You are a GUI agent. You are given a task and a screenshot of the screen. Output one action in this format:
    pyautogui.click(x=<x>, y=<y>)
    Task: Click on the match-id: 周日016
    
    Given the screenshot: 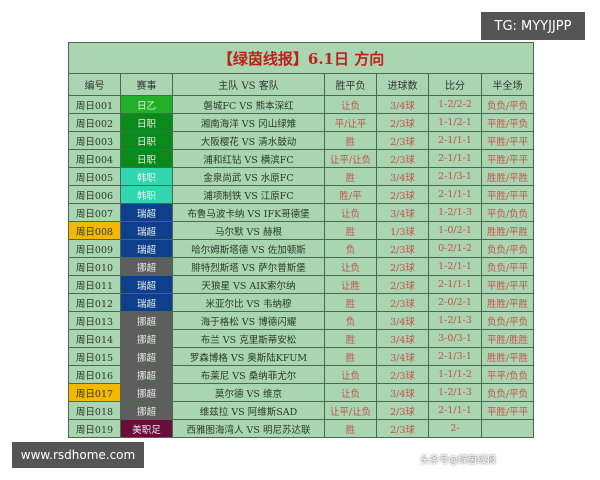 What is the action you would take?
    pyautogui.click(x=94, y=374)
    